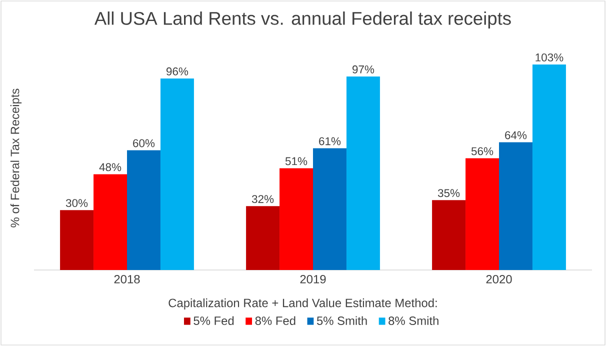 Image resolution: width=606 pixels, height=346 pixels. Describe the element at coordinates (296, 161) in the screenshot. I see `data-label: 51%` at that location.